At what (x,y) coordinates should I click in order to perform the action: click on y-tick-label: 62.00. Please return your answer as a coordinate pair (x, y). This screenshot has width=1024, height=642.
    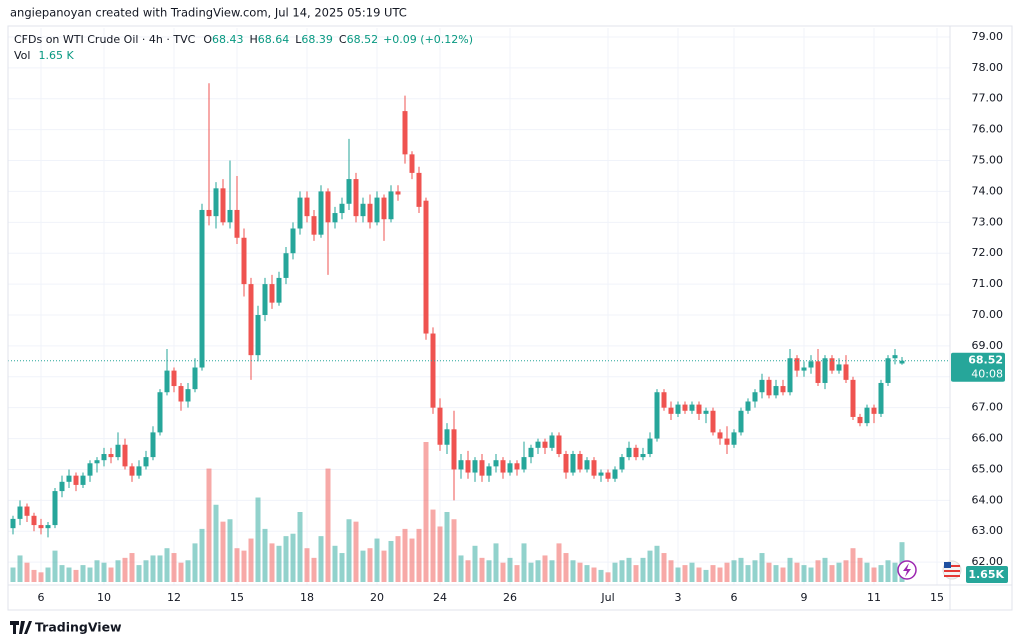
    Looking at the image, I should click on (988, 561).